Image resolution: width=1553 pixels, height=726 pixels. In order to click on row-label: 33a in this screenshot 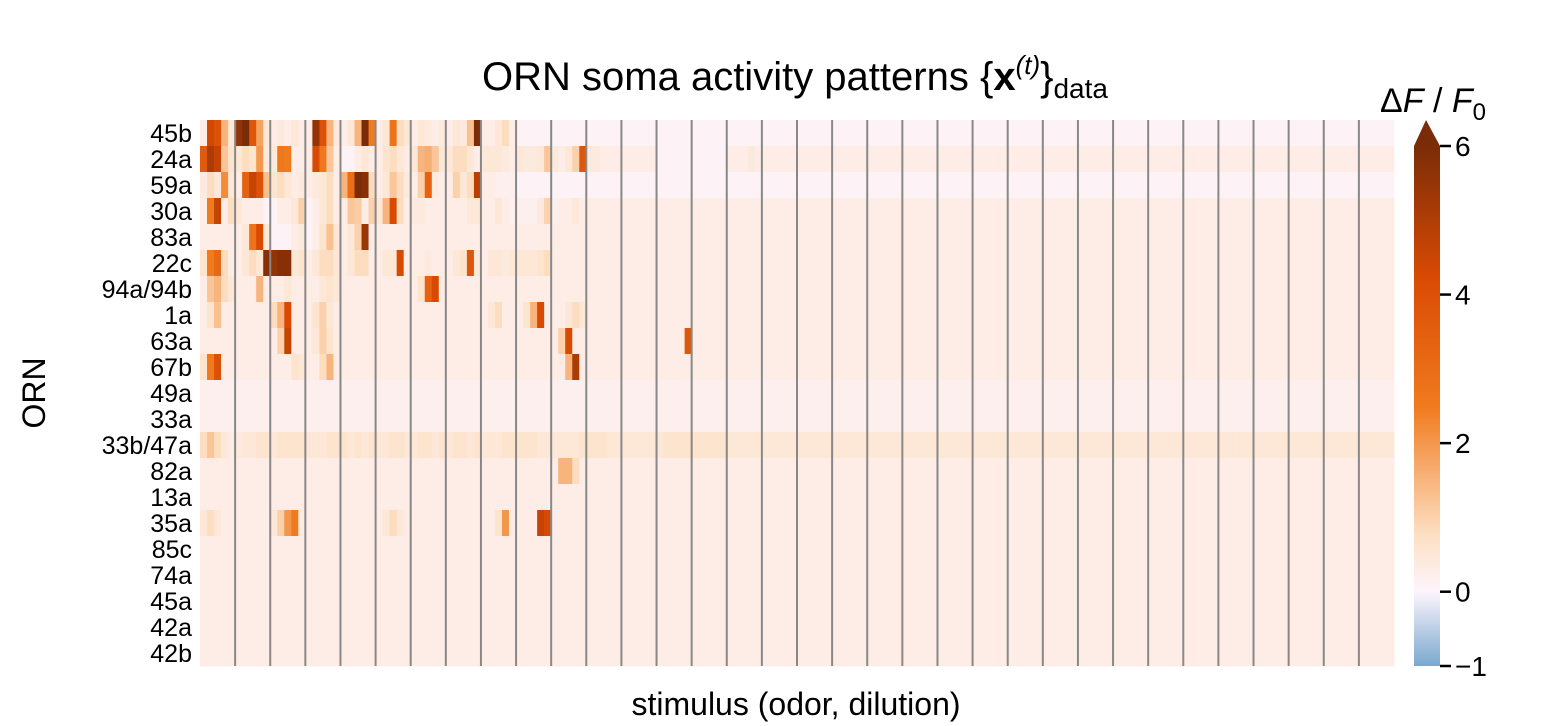, I will do `click(171, 420)`.